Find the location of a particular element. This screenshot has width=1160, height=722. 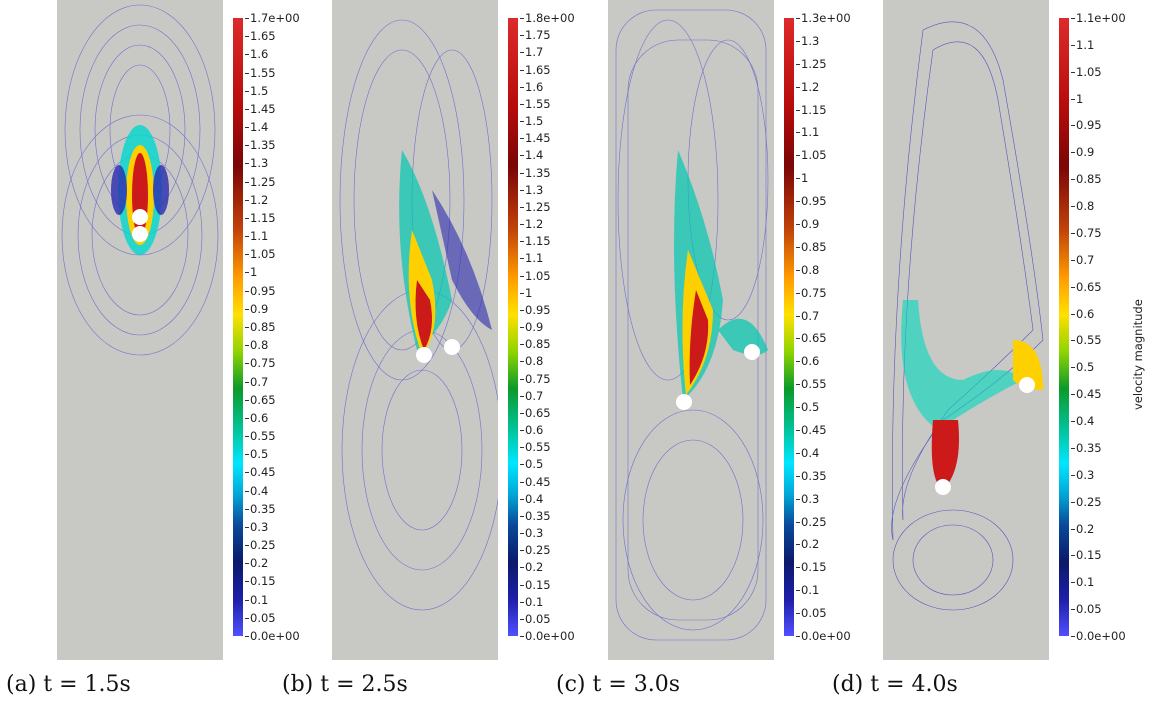

colorbar-tick-label: 1.3 is located at coordinates (531, 189).